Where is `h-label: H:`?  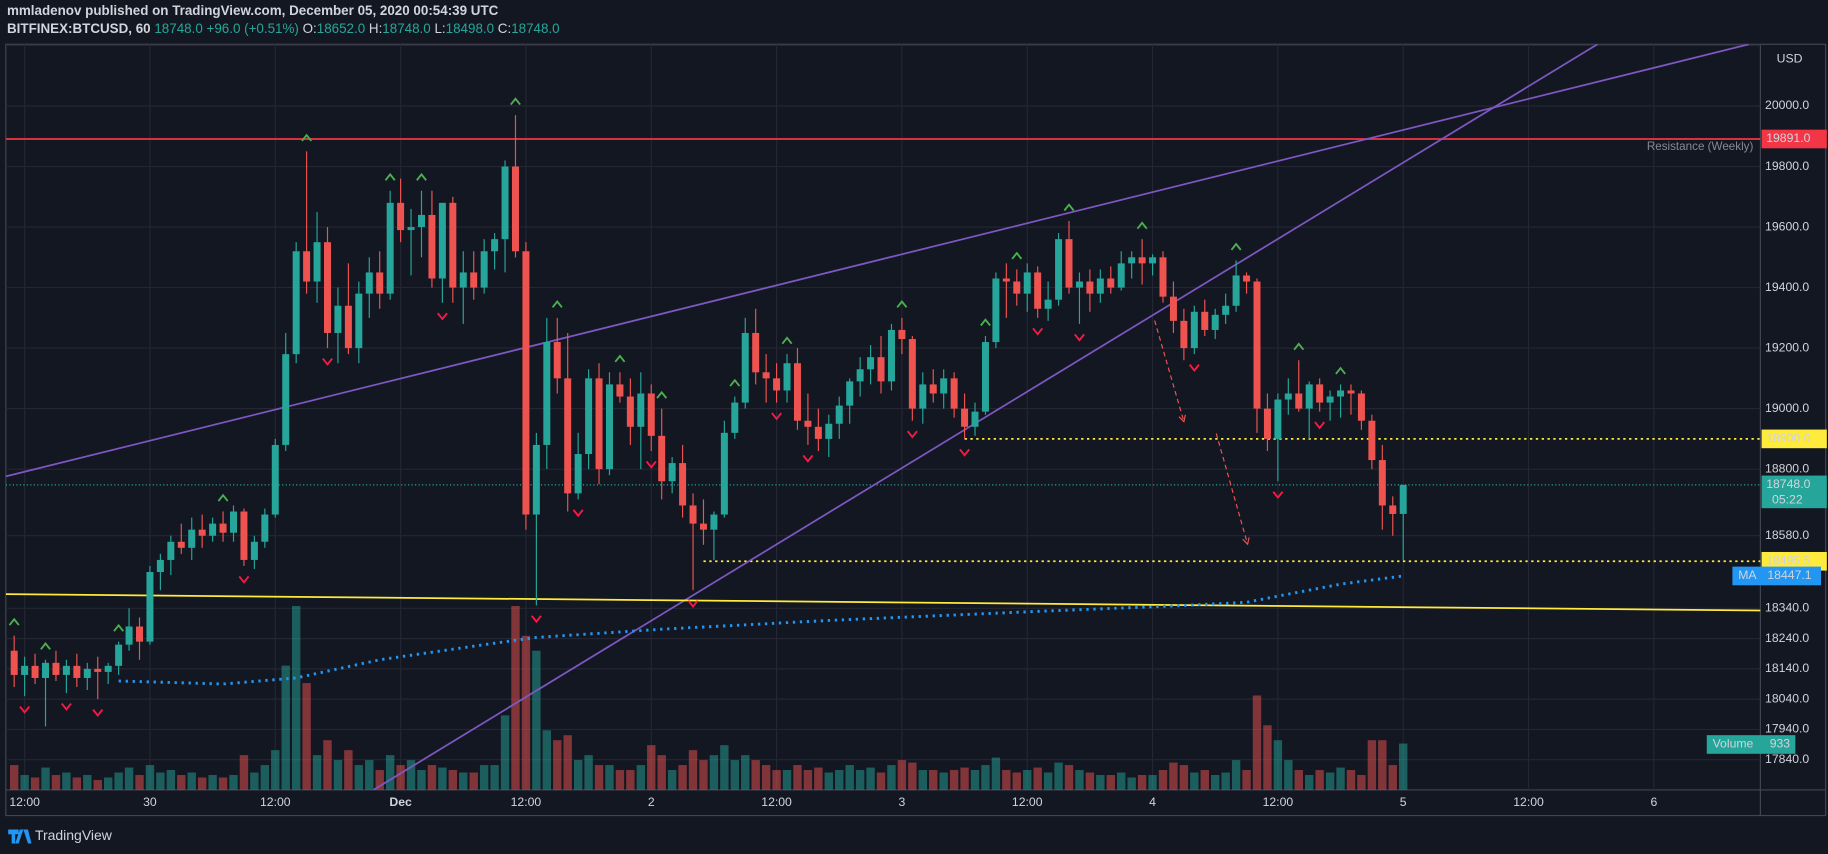 h-label: H: is located at coordinates (375, 28).